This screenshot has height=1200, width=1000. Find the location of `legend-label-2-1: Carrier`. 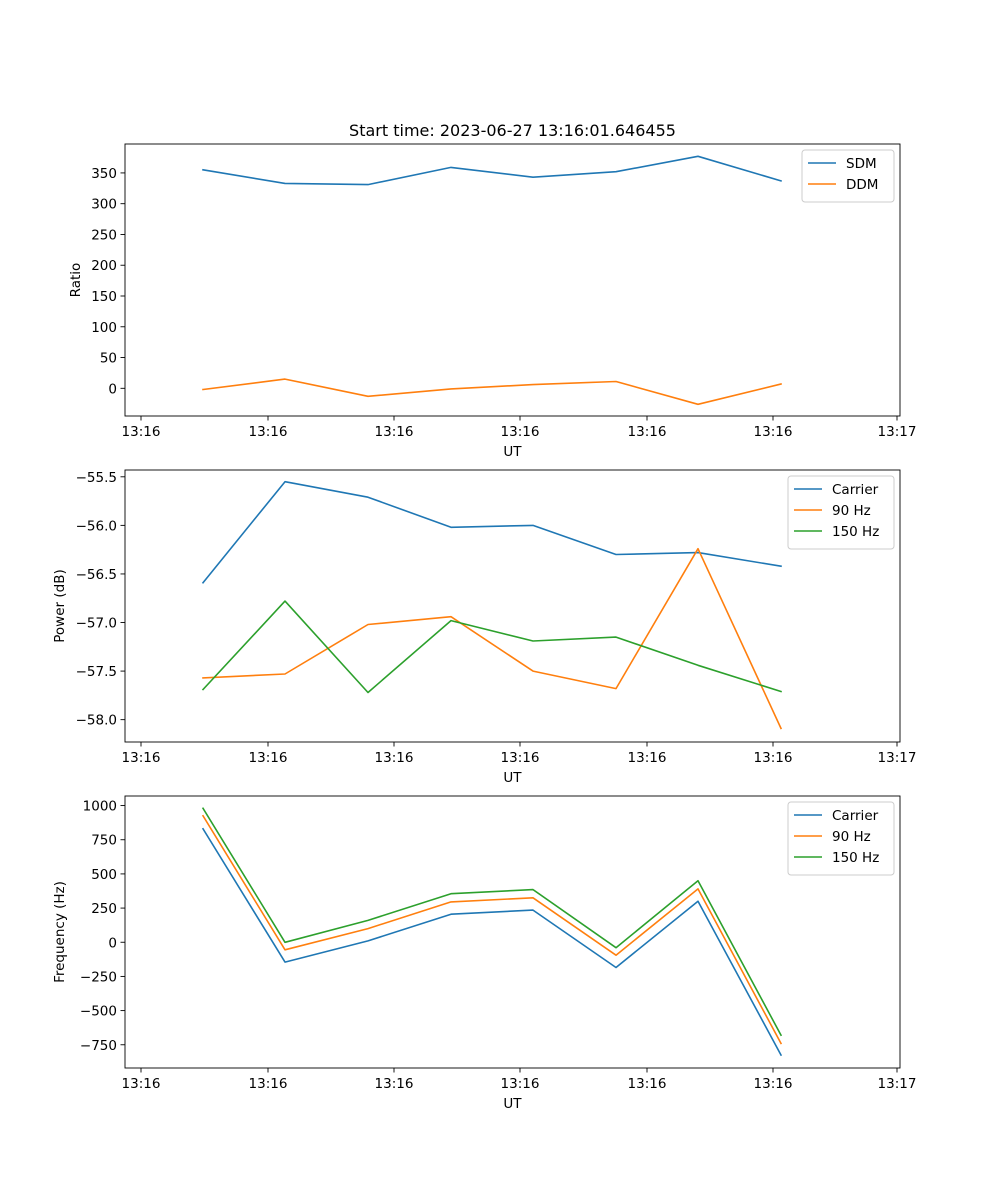

legend-label-2-1: Carrier is located at coordinates (855, 490).